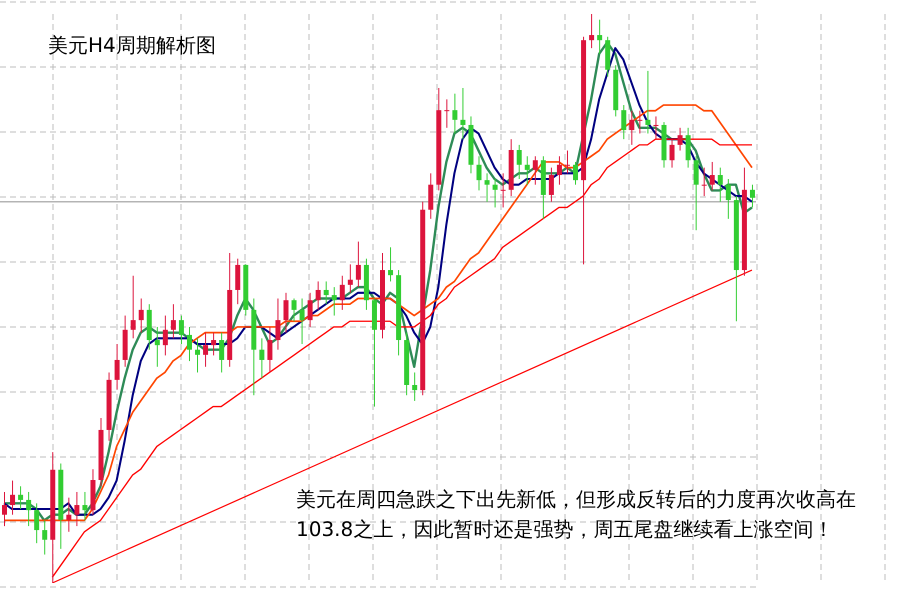 Image resolution: width=907 pixels, height=601 pixels. I want to click on annotation: 美元在周四急跌之下出先新低，但形成反转后的力度再次收高在103.8之上，因此暂时还是强势，周五尾盘继续看上涨空间！, so click(576, 514).